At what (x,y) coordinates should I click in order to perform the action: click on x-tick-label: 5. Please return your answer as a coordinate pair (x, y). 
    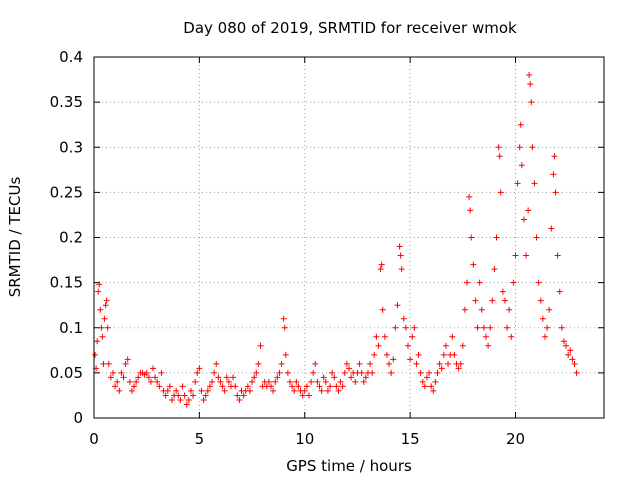
    Looking at the image, I should click on (200, 439).